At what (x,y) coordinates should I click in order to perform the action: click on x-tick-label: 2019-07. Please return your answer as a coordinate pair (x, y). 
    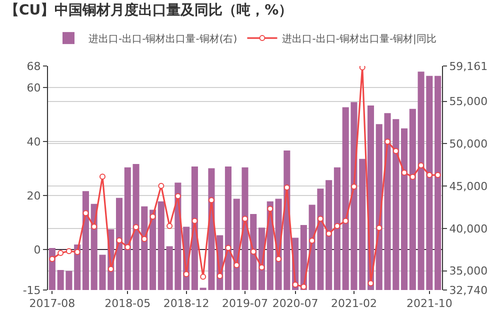
    Looking at the image, I should click on (245, 303).